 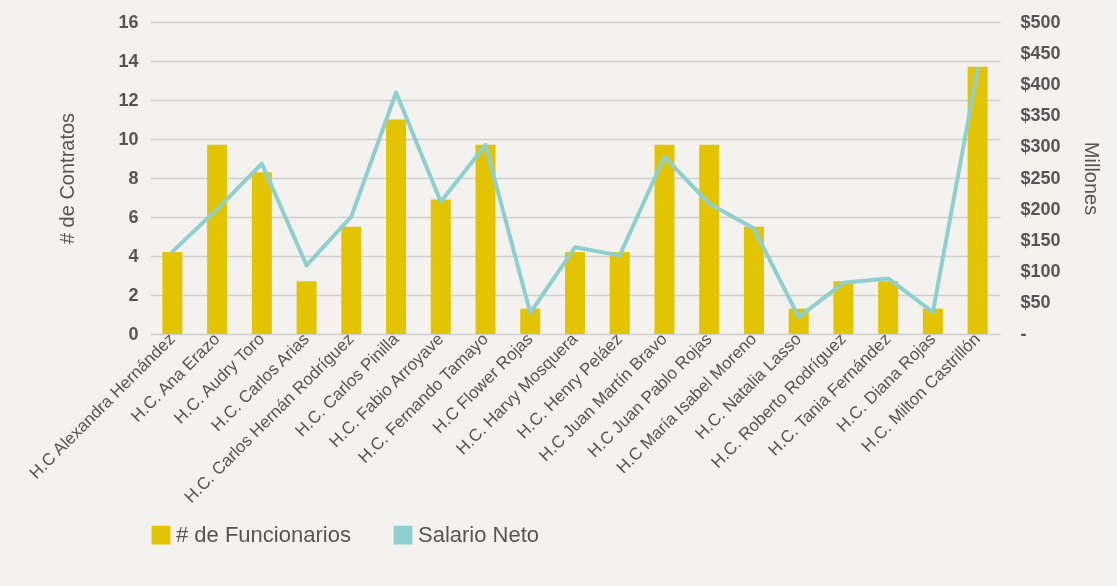 I want to click on y2-tick-label: $350, so click(x=1040, y=115).